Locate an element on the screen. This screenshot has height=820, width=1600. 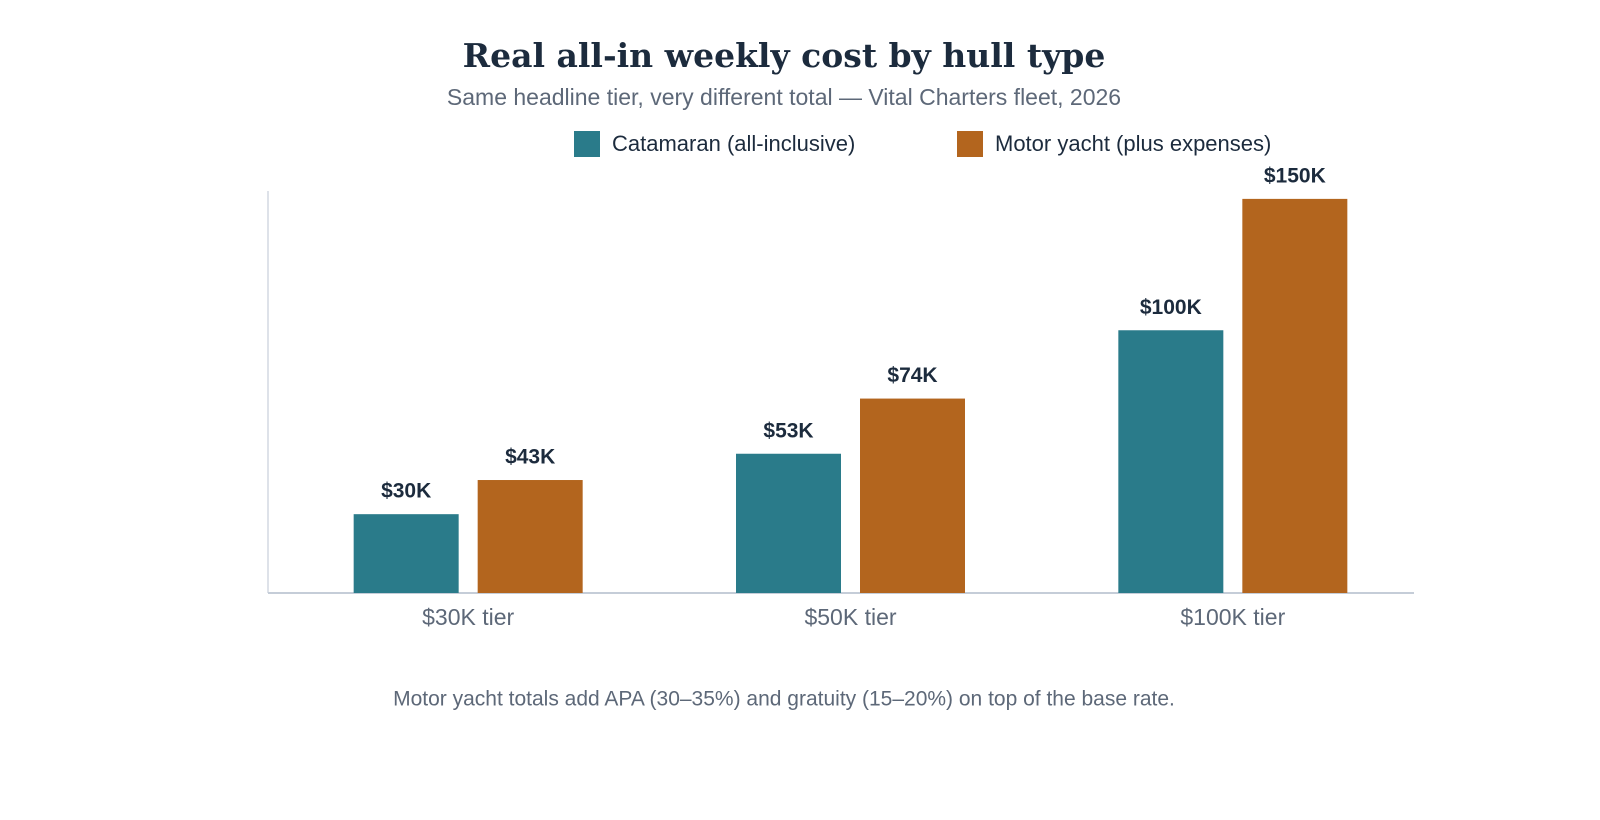
chart-title: Real all-in weekly cost by hull type is located at coordinates (784, 55).